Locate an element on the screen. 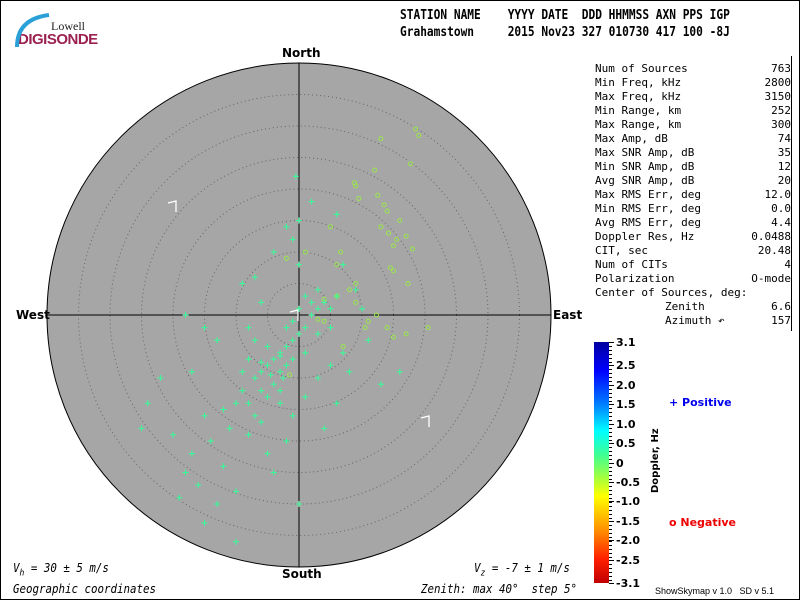  colorbar-tick-label: 1.0 is located at coordinates (626, 424).